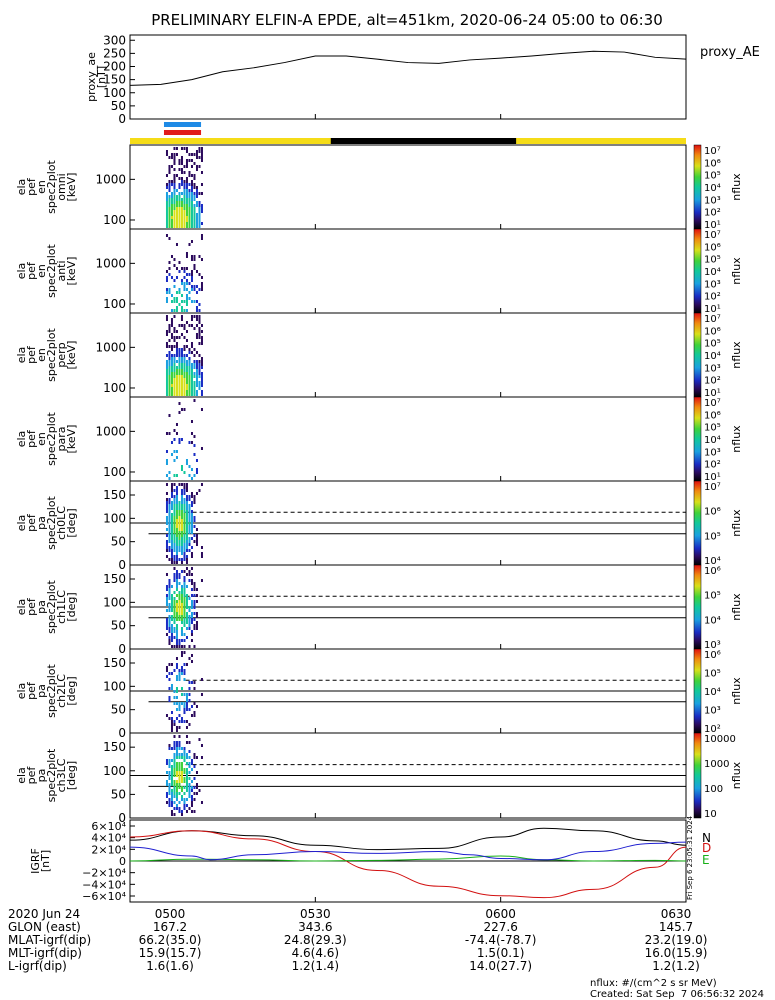 The width and height of the screenshot is (775, 1000). Describe the element at coordinates (41, 776) in the screenshot. I see `panel-y-label-line: pa` at that location.